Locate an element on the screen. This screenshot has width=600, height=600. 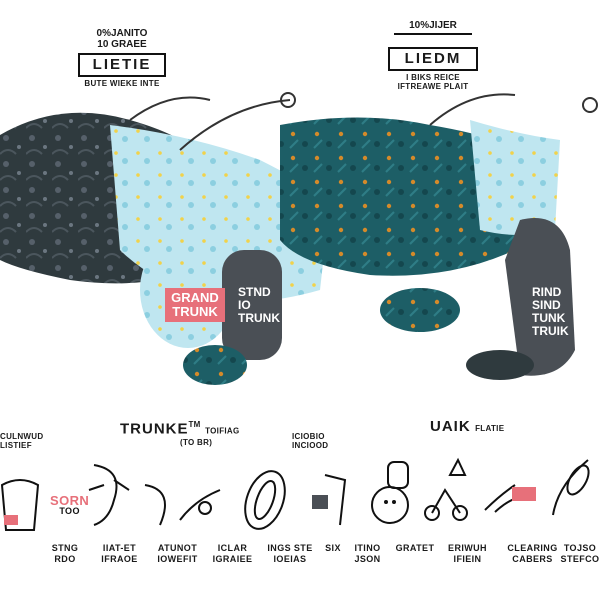
aux-left: CULNWUD LISTIEF is located at coordinates (21, 441).